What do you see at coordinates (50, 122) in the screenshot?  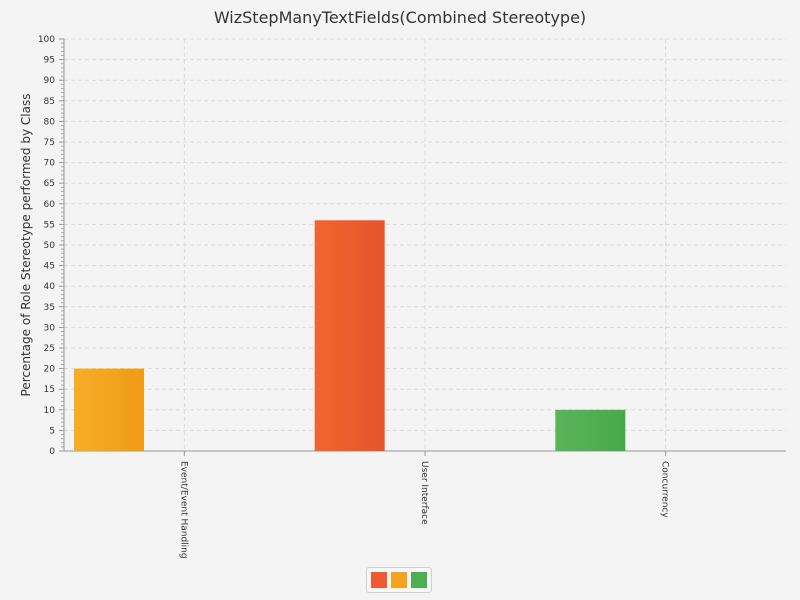 I see `y-tick-label: 80` at bounding box center [50, 122].